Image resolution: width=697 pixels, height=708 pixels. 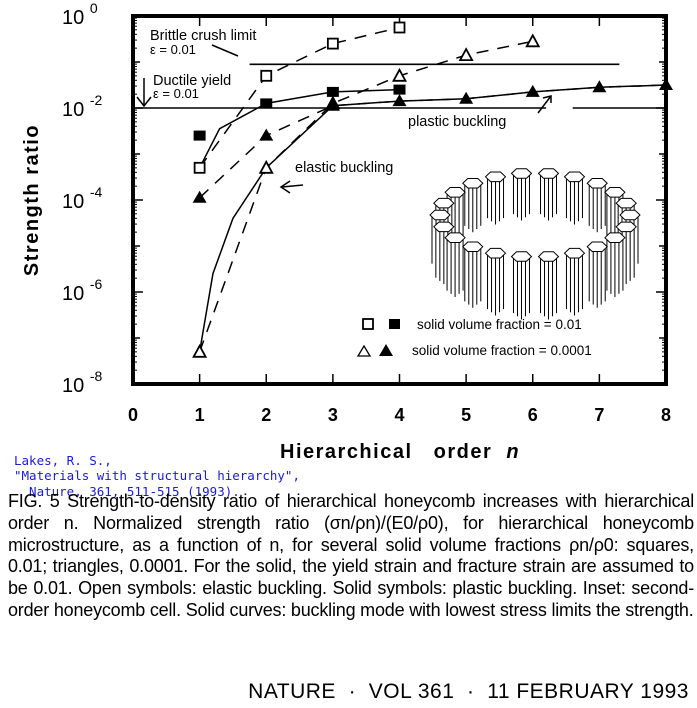 What do you see at coordinates (299, 128) in the screenshot?
I see `solid-curve` at bounding box center [299, 128].